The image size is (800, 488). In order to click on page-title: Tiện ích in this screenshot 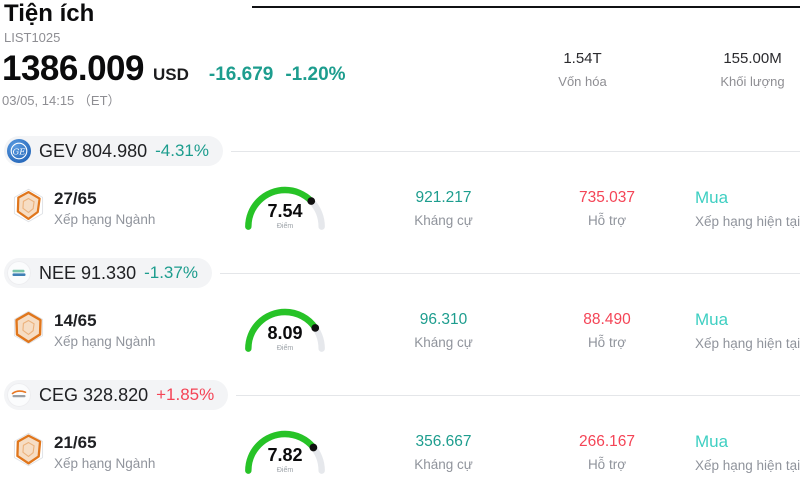, I will do `click(49, 13)`.